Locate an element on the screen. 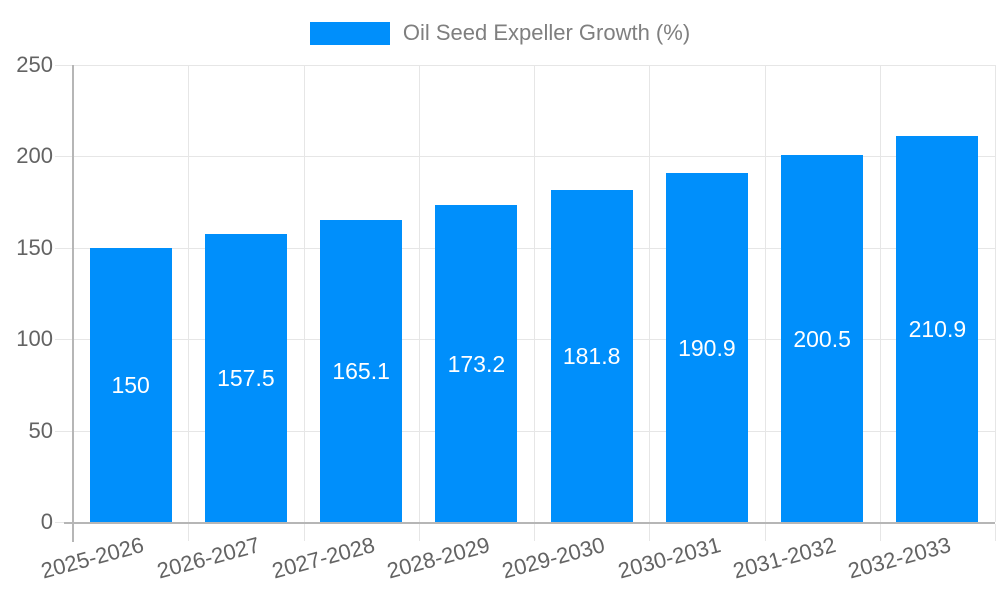 This screenshot has width=1000, height=600. y-tick-label: 250 is located at coordinates (34, 64).